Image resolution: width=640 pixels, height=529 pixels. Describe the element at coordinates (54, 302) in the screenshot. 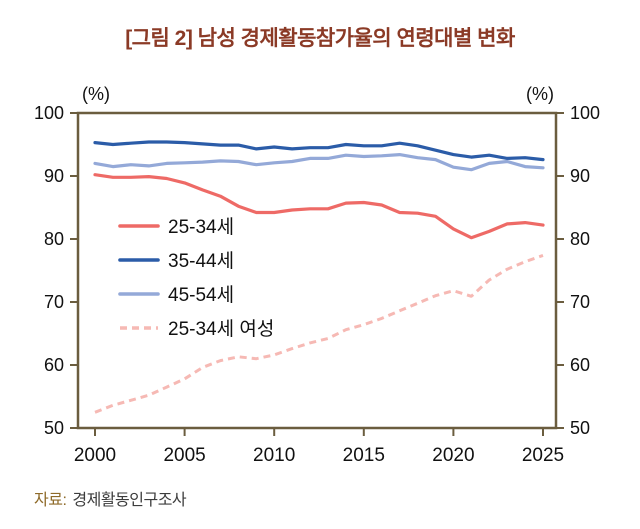

I see `y-tick-label-left: 70` at that location.